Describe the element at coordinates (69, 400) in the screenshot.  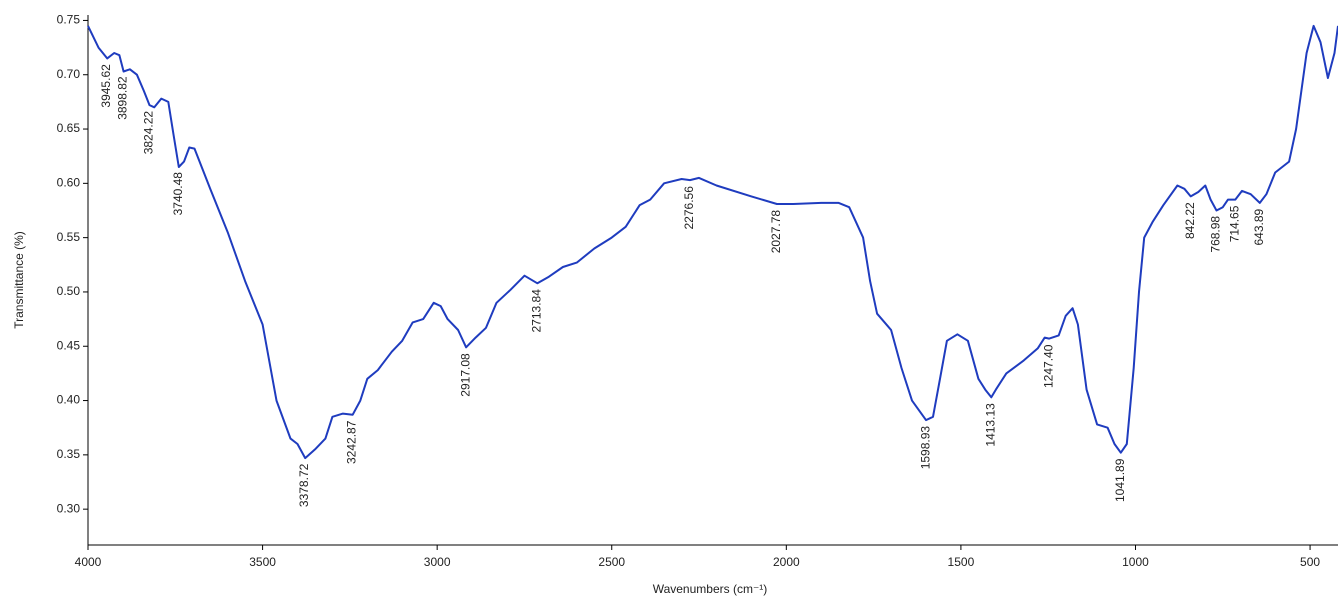
I see `y-tick-label: 0.40` at that location.